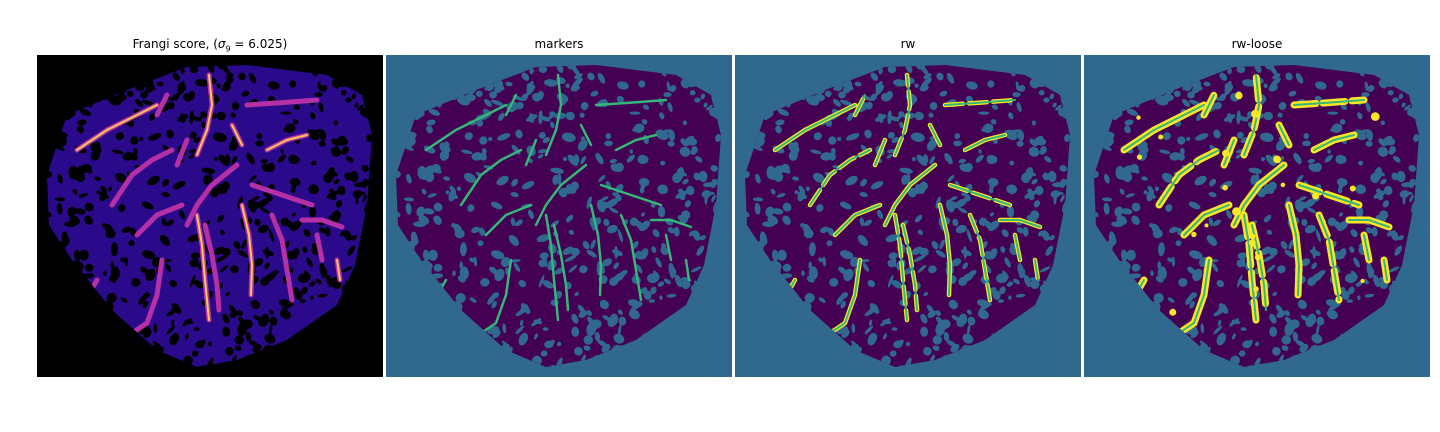  I want to click on panel-title-rw-loose: rw-loose, so click(1257, 44).